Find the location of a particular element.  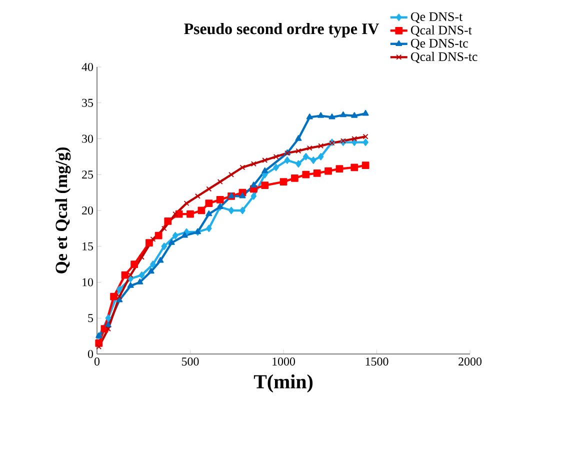

y-tick-label: 5 is located at coordinates (91, 318).